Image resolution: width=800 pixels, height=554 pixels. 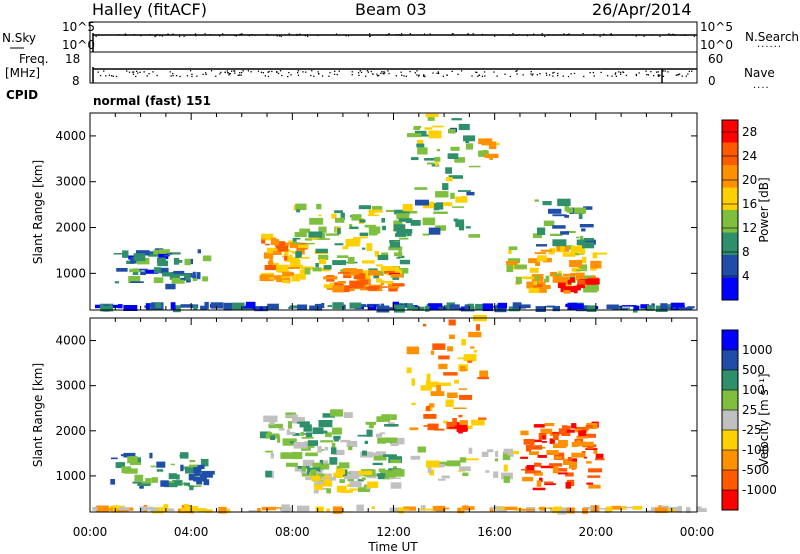 I want to click on velocity-colorbar-tick-label: -500, so click(x=755, y=470).